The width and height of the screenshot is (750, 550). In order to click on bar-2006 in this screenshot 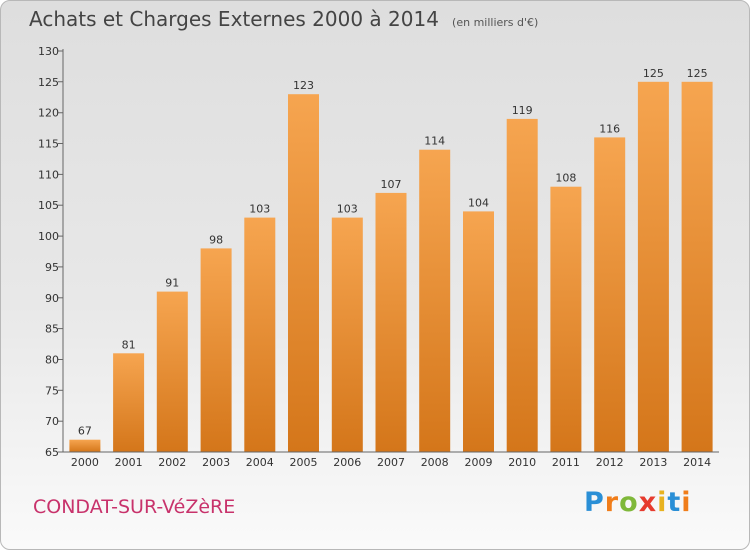, I will do `click(347, 334)`.